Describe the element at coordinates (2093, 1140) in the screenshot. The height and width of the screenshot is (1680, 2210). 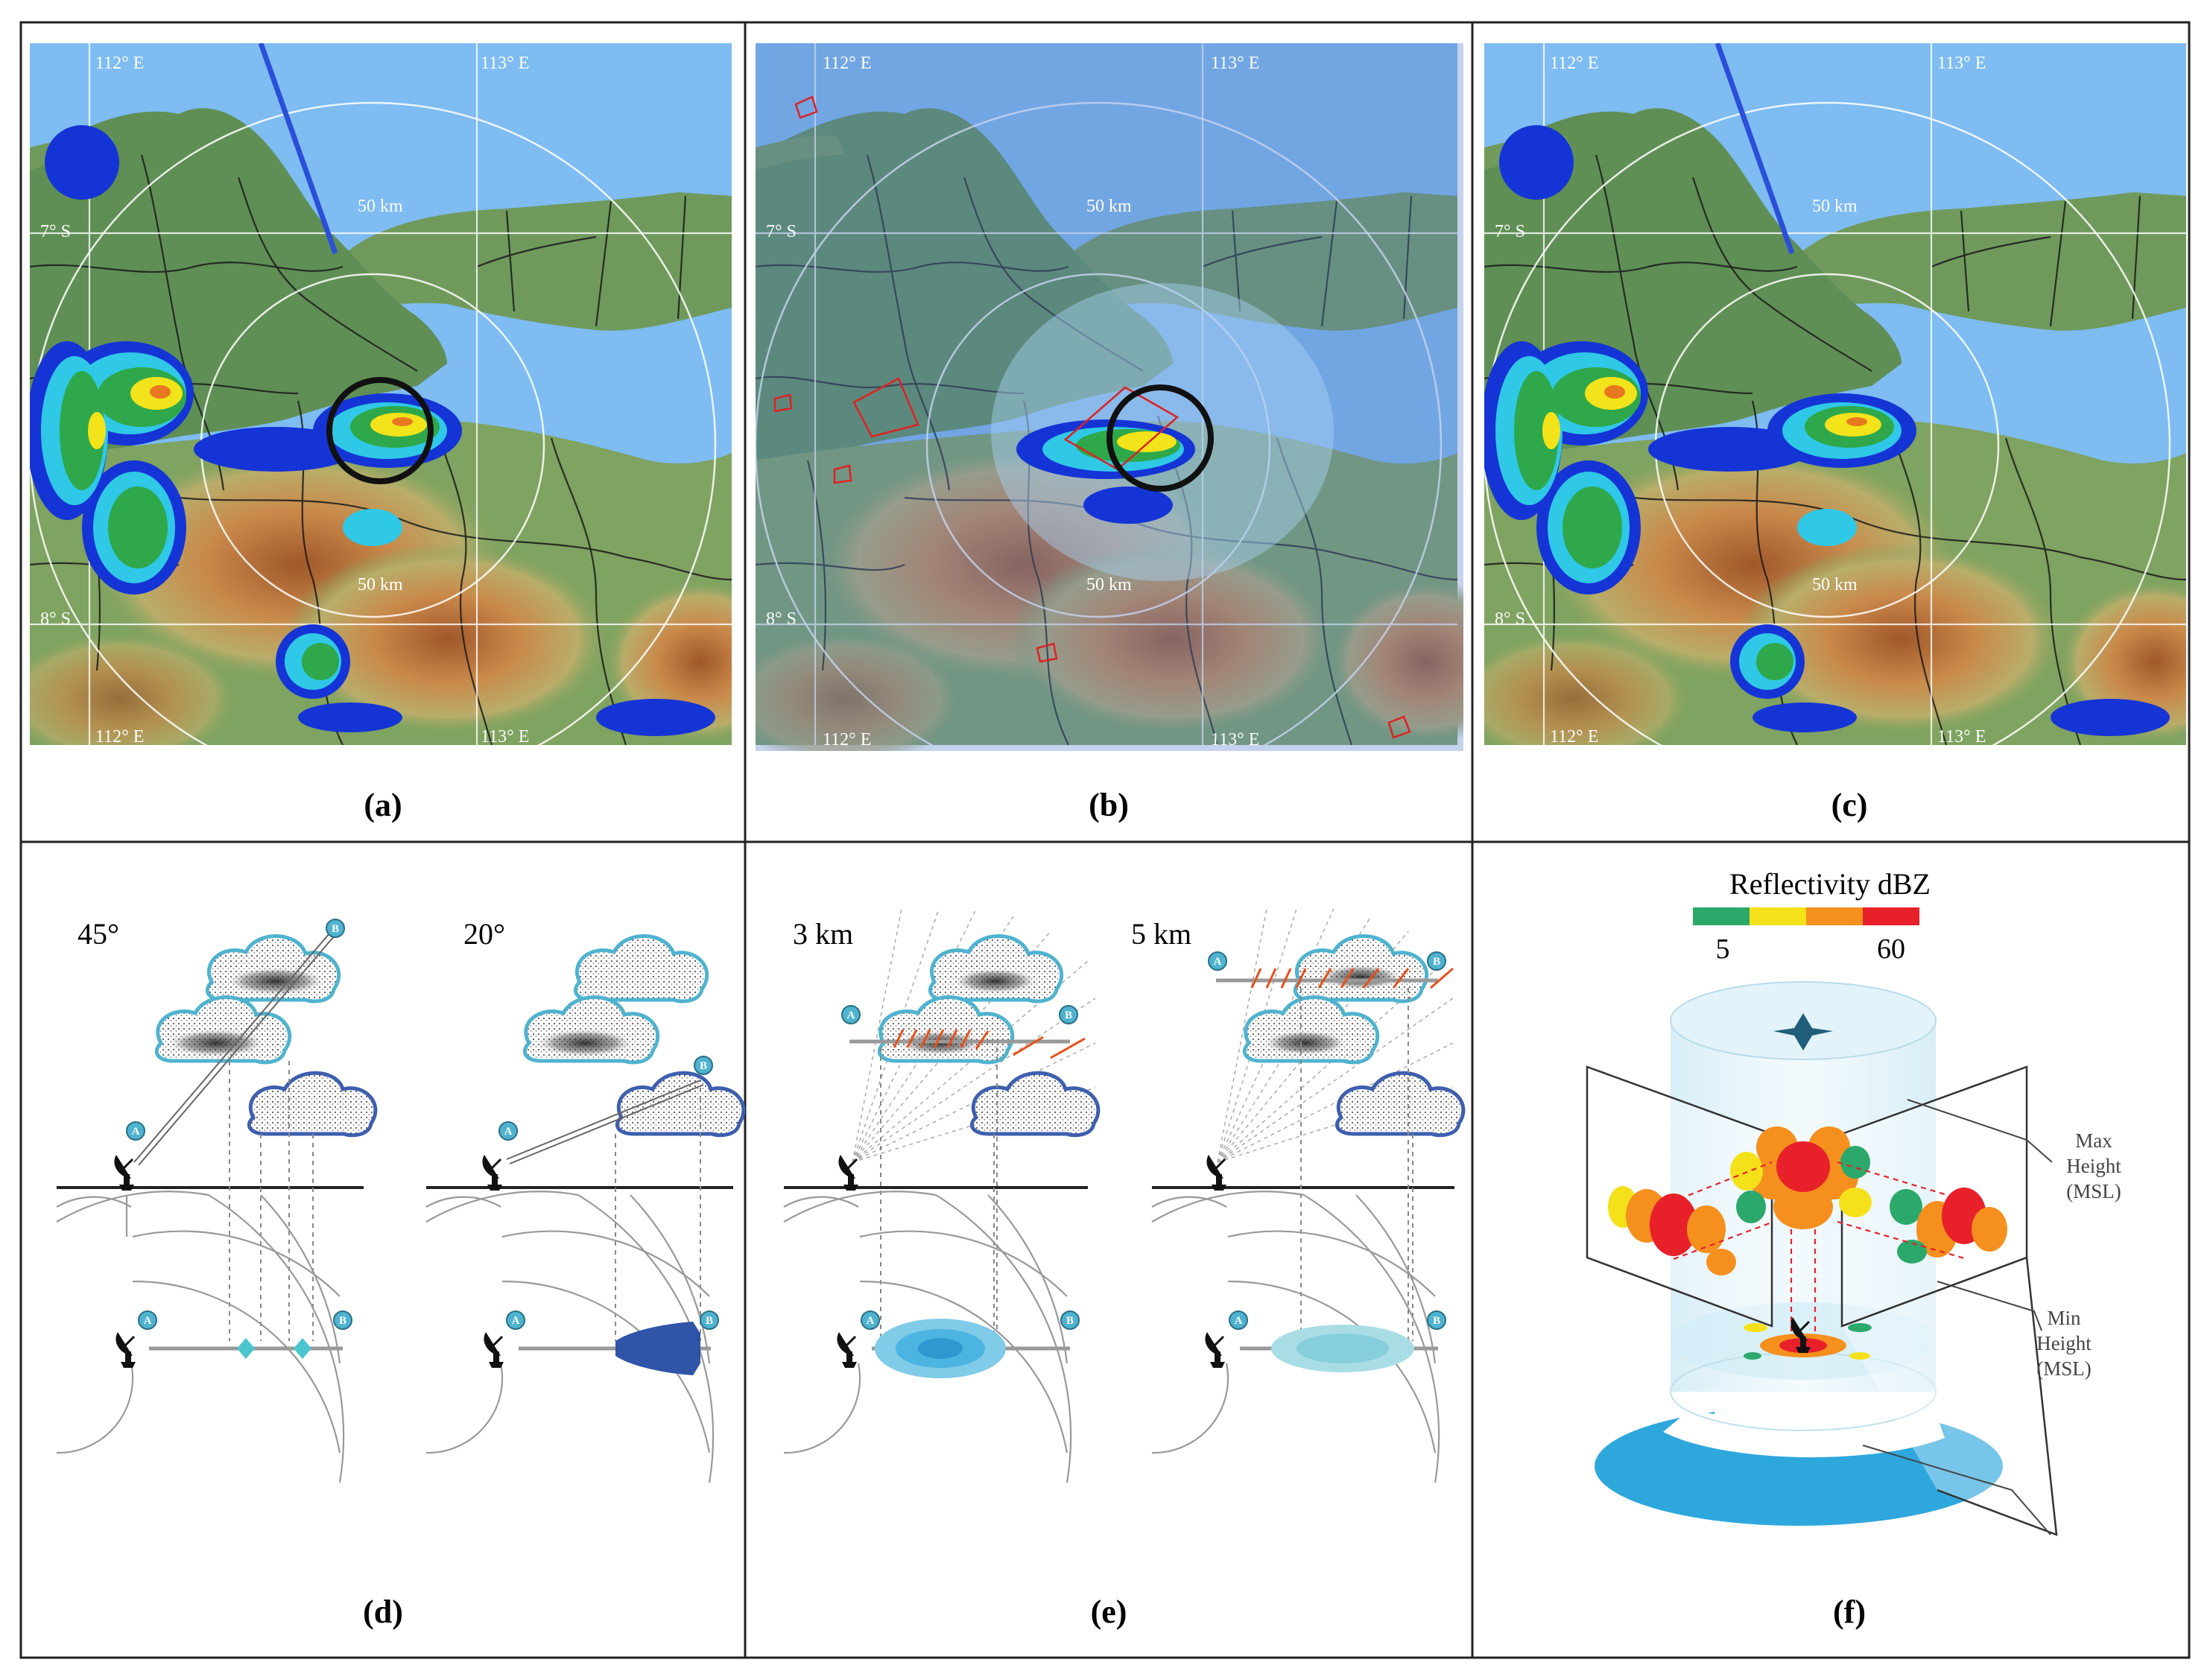
I see `max-height-line-1: Max` at that location.